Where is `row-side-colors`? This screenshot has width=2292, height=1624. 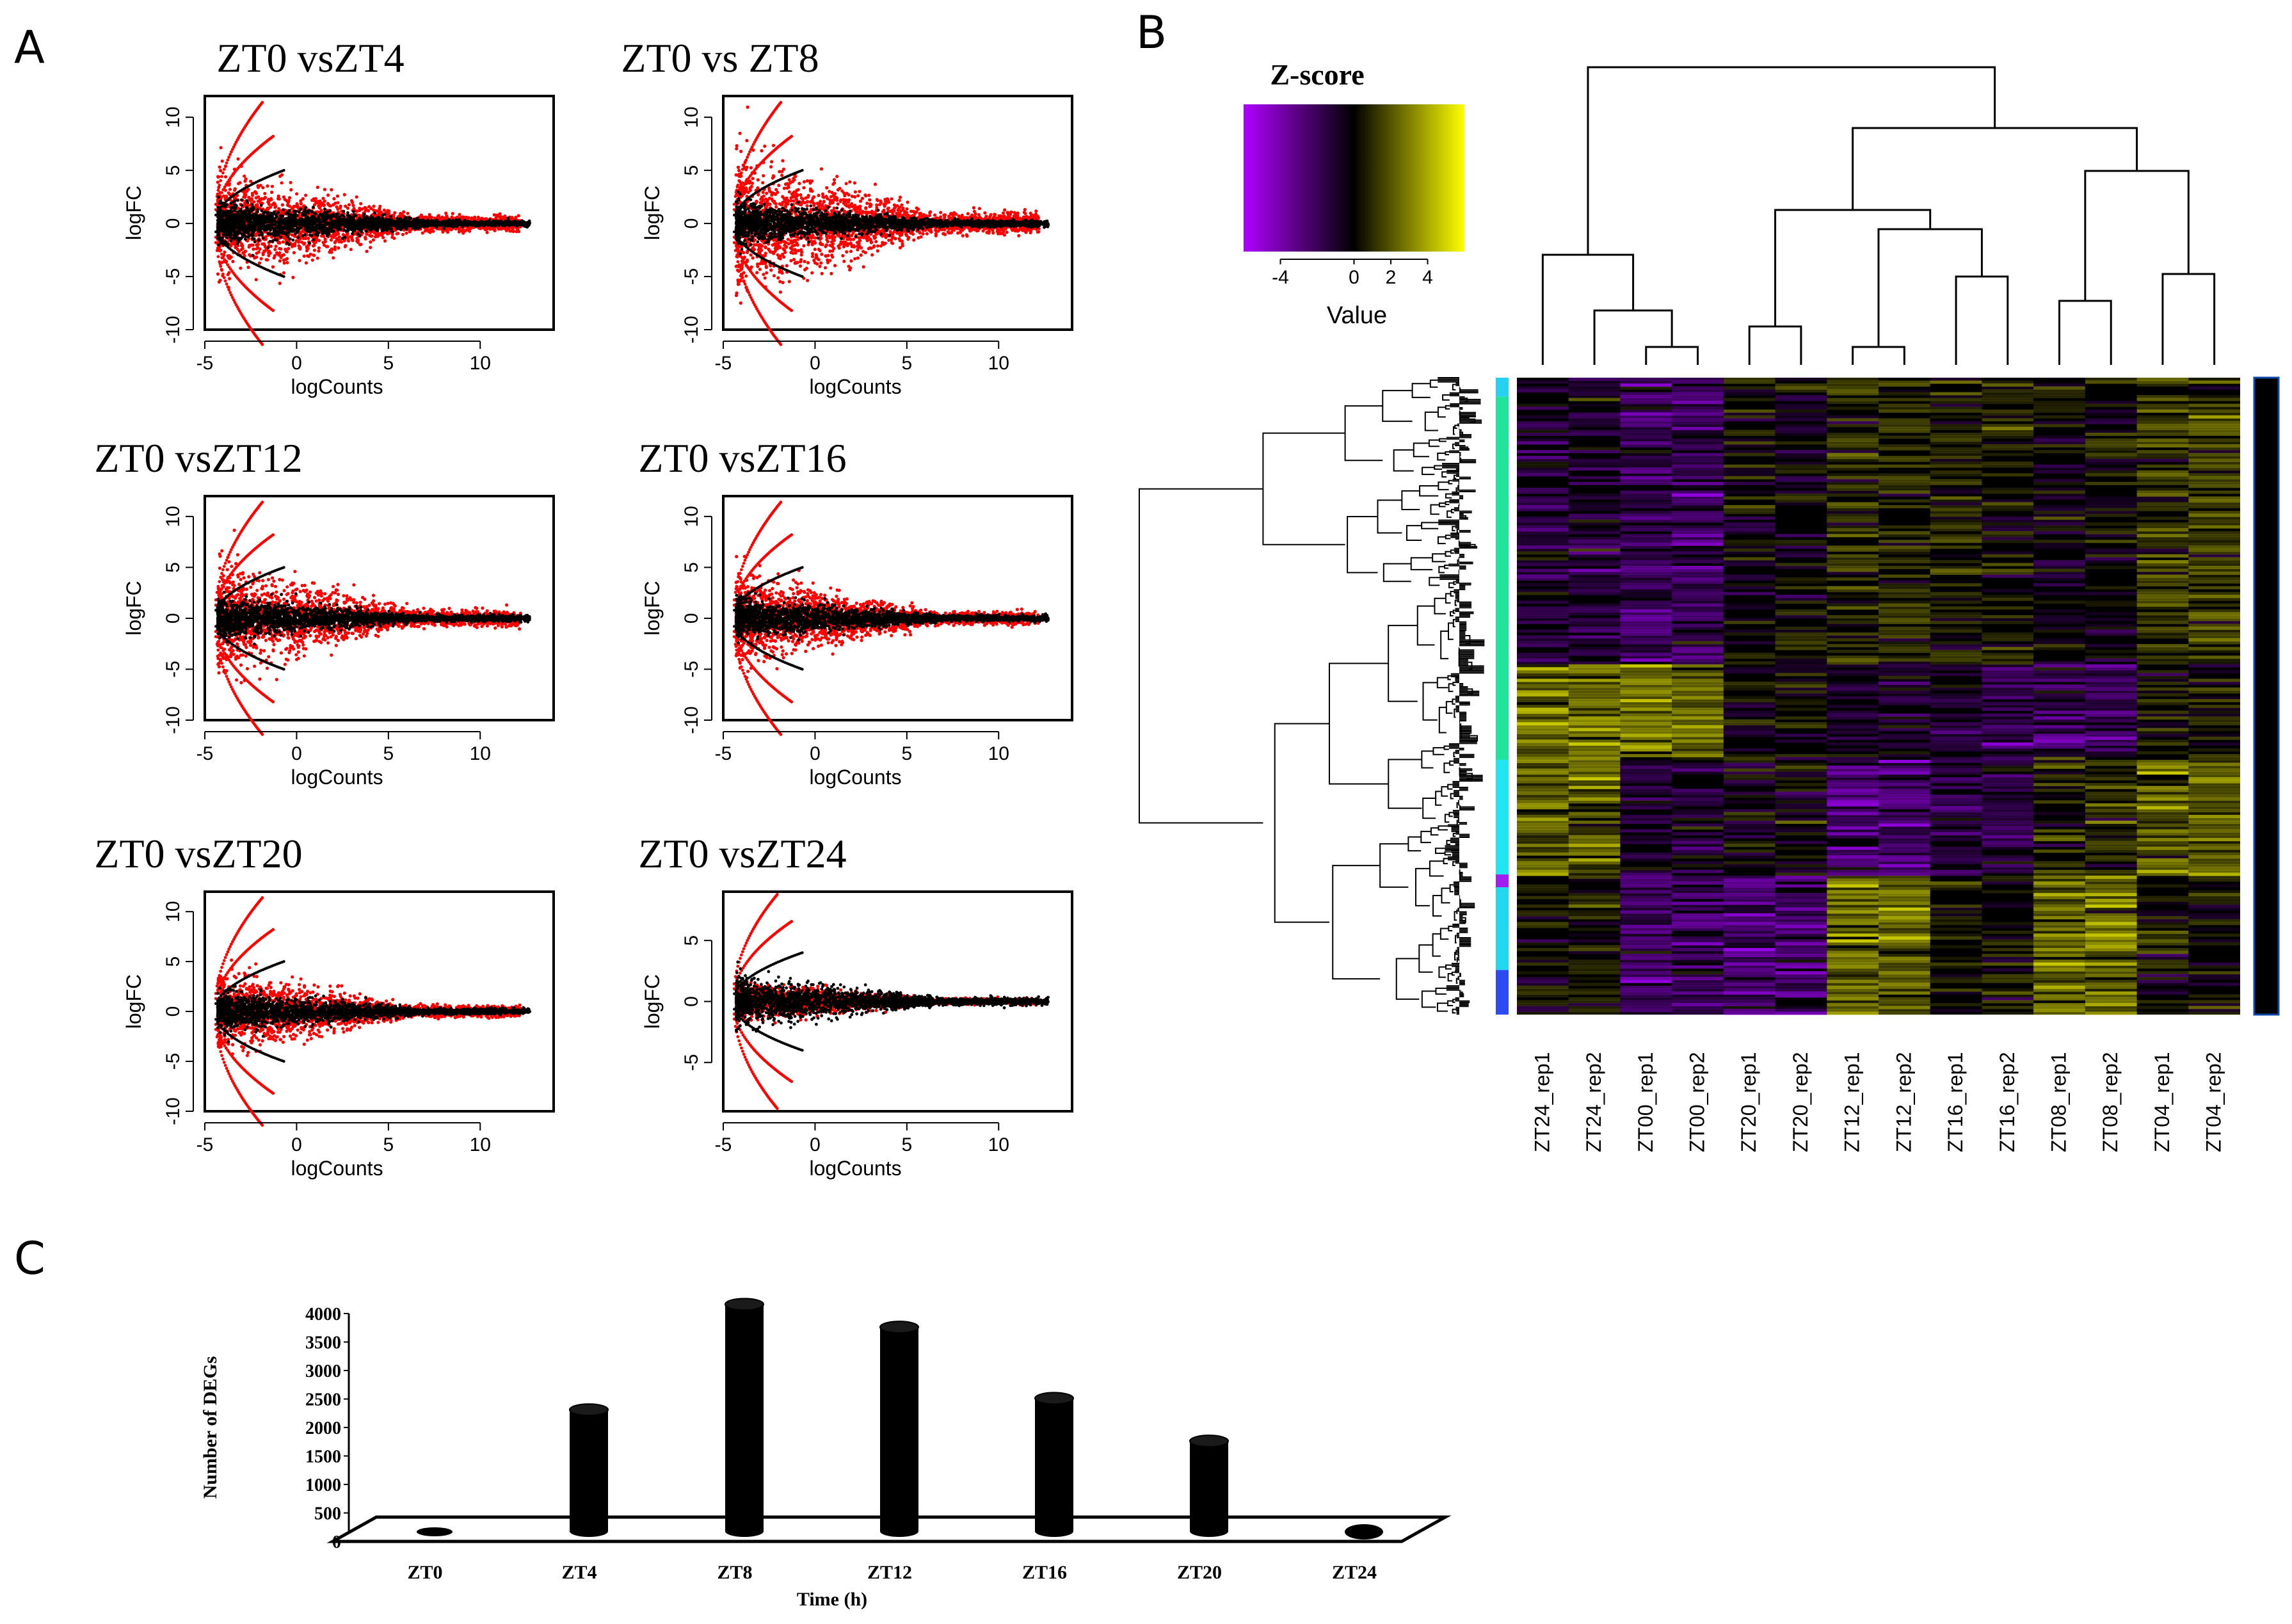
row-side-colors is located at coordinates (1502, 697).